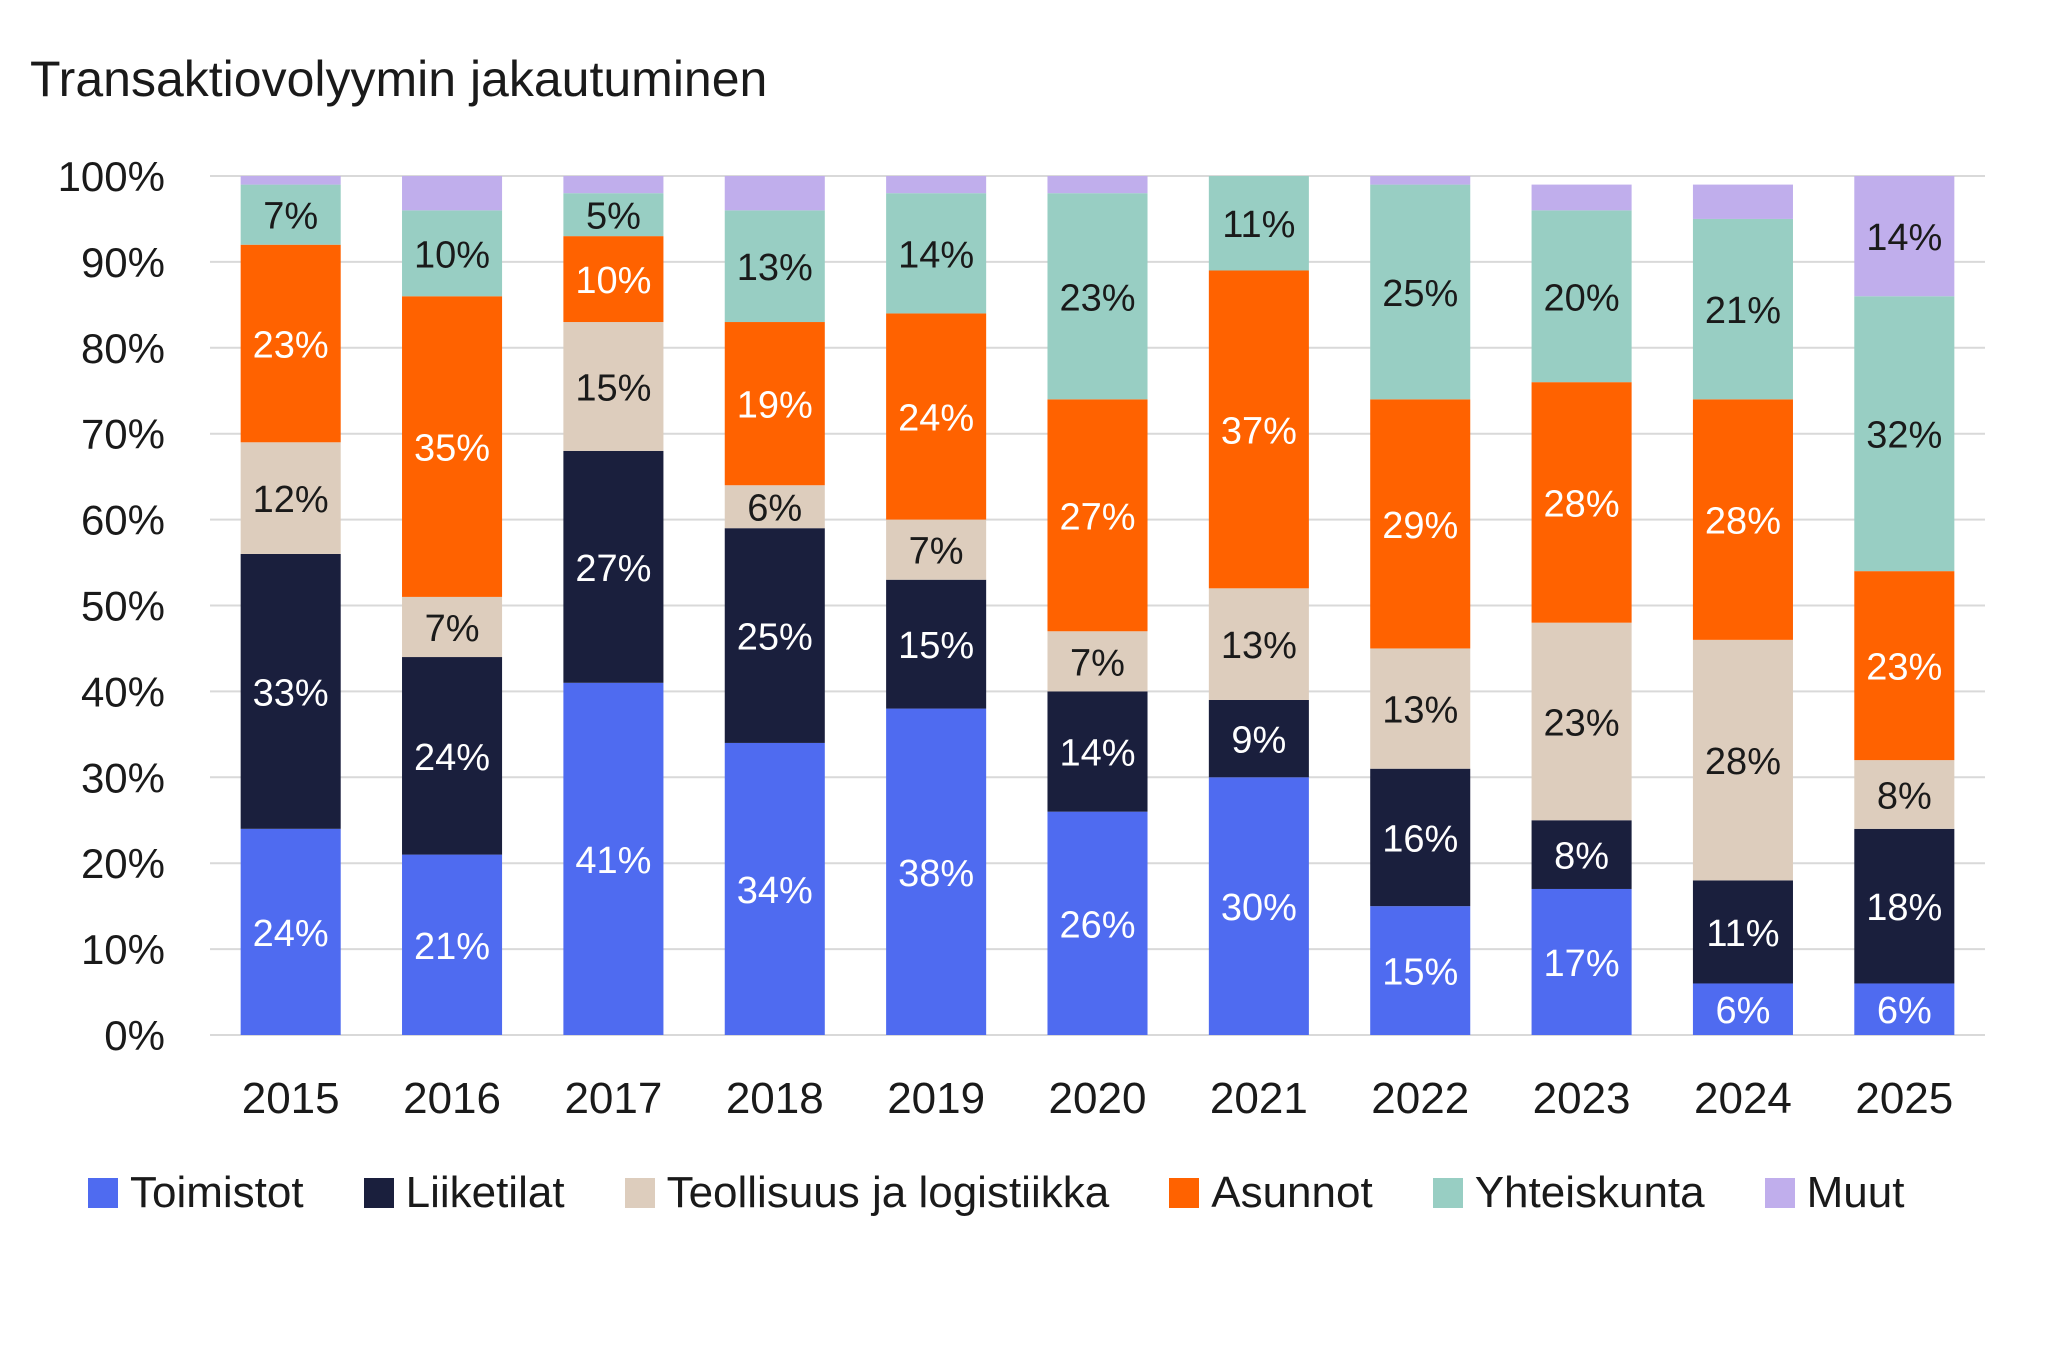 Image resolution: width=2048 pixels, height=1348 pixels. Describe the element at coordinates (123, 606) in the screenshot. I see `y-tick-label: 50%` at that location.